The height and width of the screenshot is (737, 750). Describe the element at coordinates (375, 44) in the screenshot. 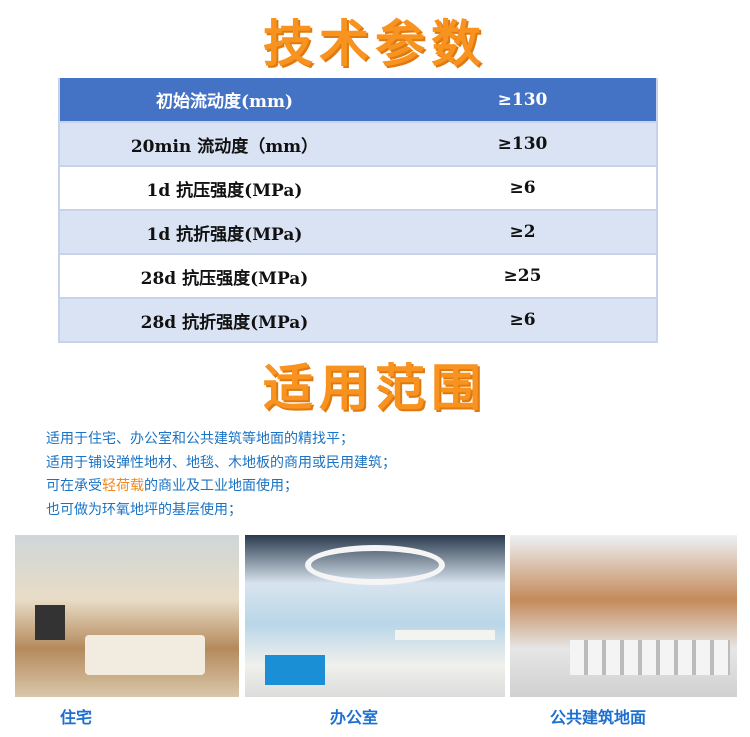

I see `spec-title: 技术参数` at that location.